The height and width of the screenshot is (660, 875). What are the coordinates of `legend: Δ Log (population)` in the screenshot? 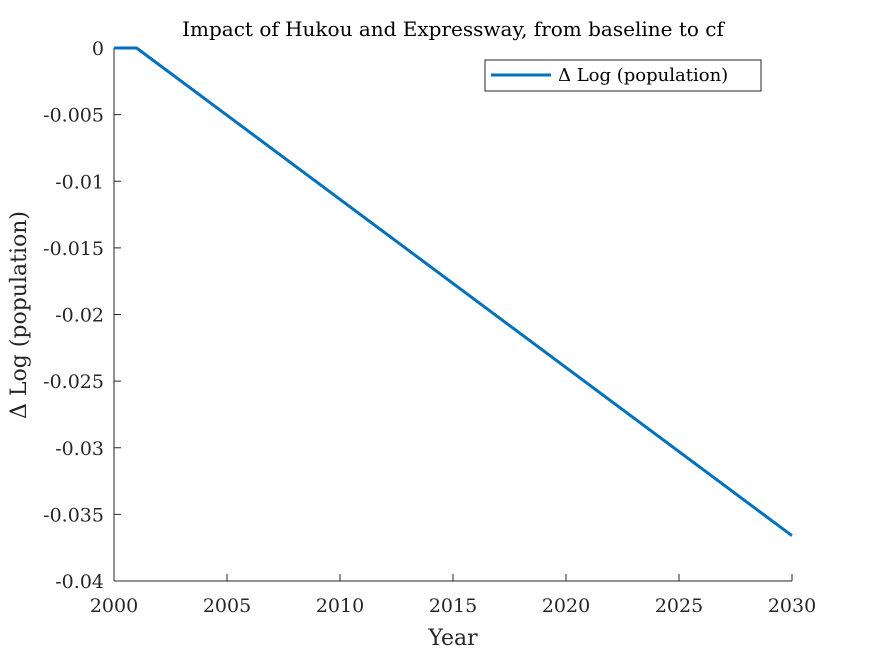 It's located at (623, 75).